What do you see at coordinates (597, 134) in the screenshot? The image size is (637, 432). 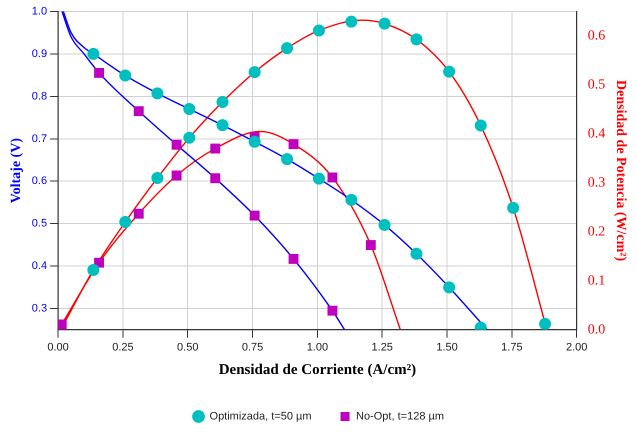 I see `y2-tick-label: 0.4` at bounding box center [597, 134].